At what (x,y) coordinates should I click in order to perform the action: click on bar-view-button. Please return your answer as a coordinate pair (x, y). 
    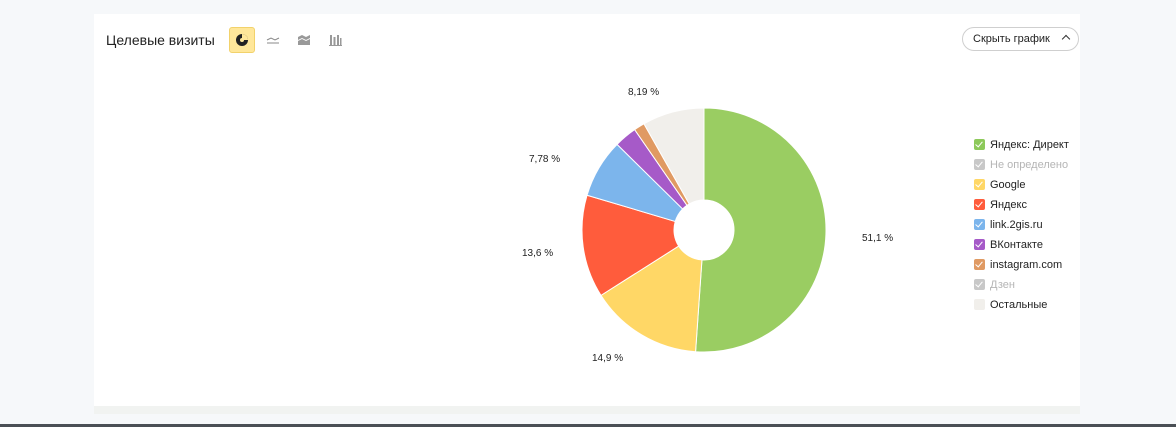
    Looking at the image, I should click on (335, 40).